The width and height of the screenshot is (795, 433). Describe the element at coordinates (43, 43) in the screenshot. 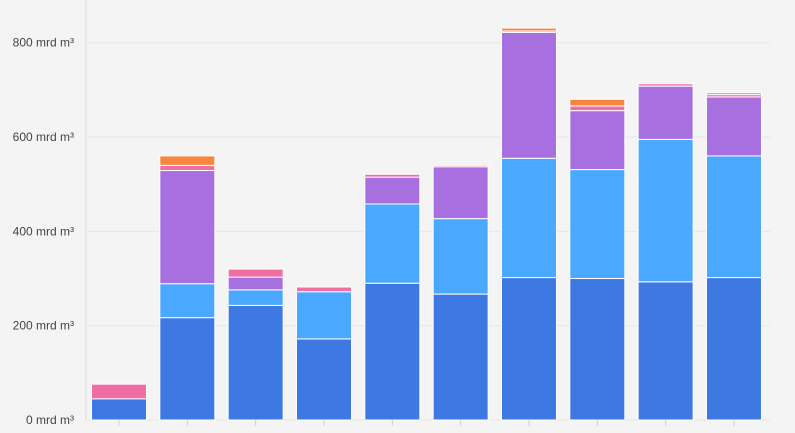

I see `y-tick-label: 800 mrd m³` at that location.